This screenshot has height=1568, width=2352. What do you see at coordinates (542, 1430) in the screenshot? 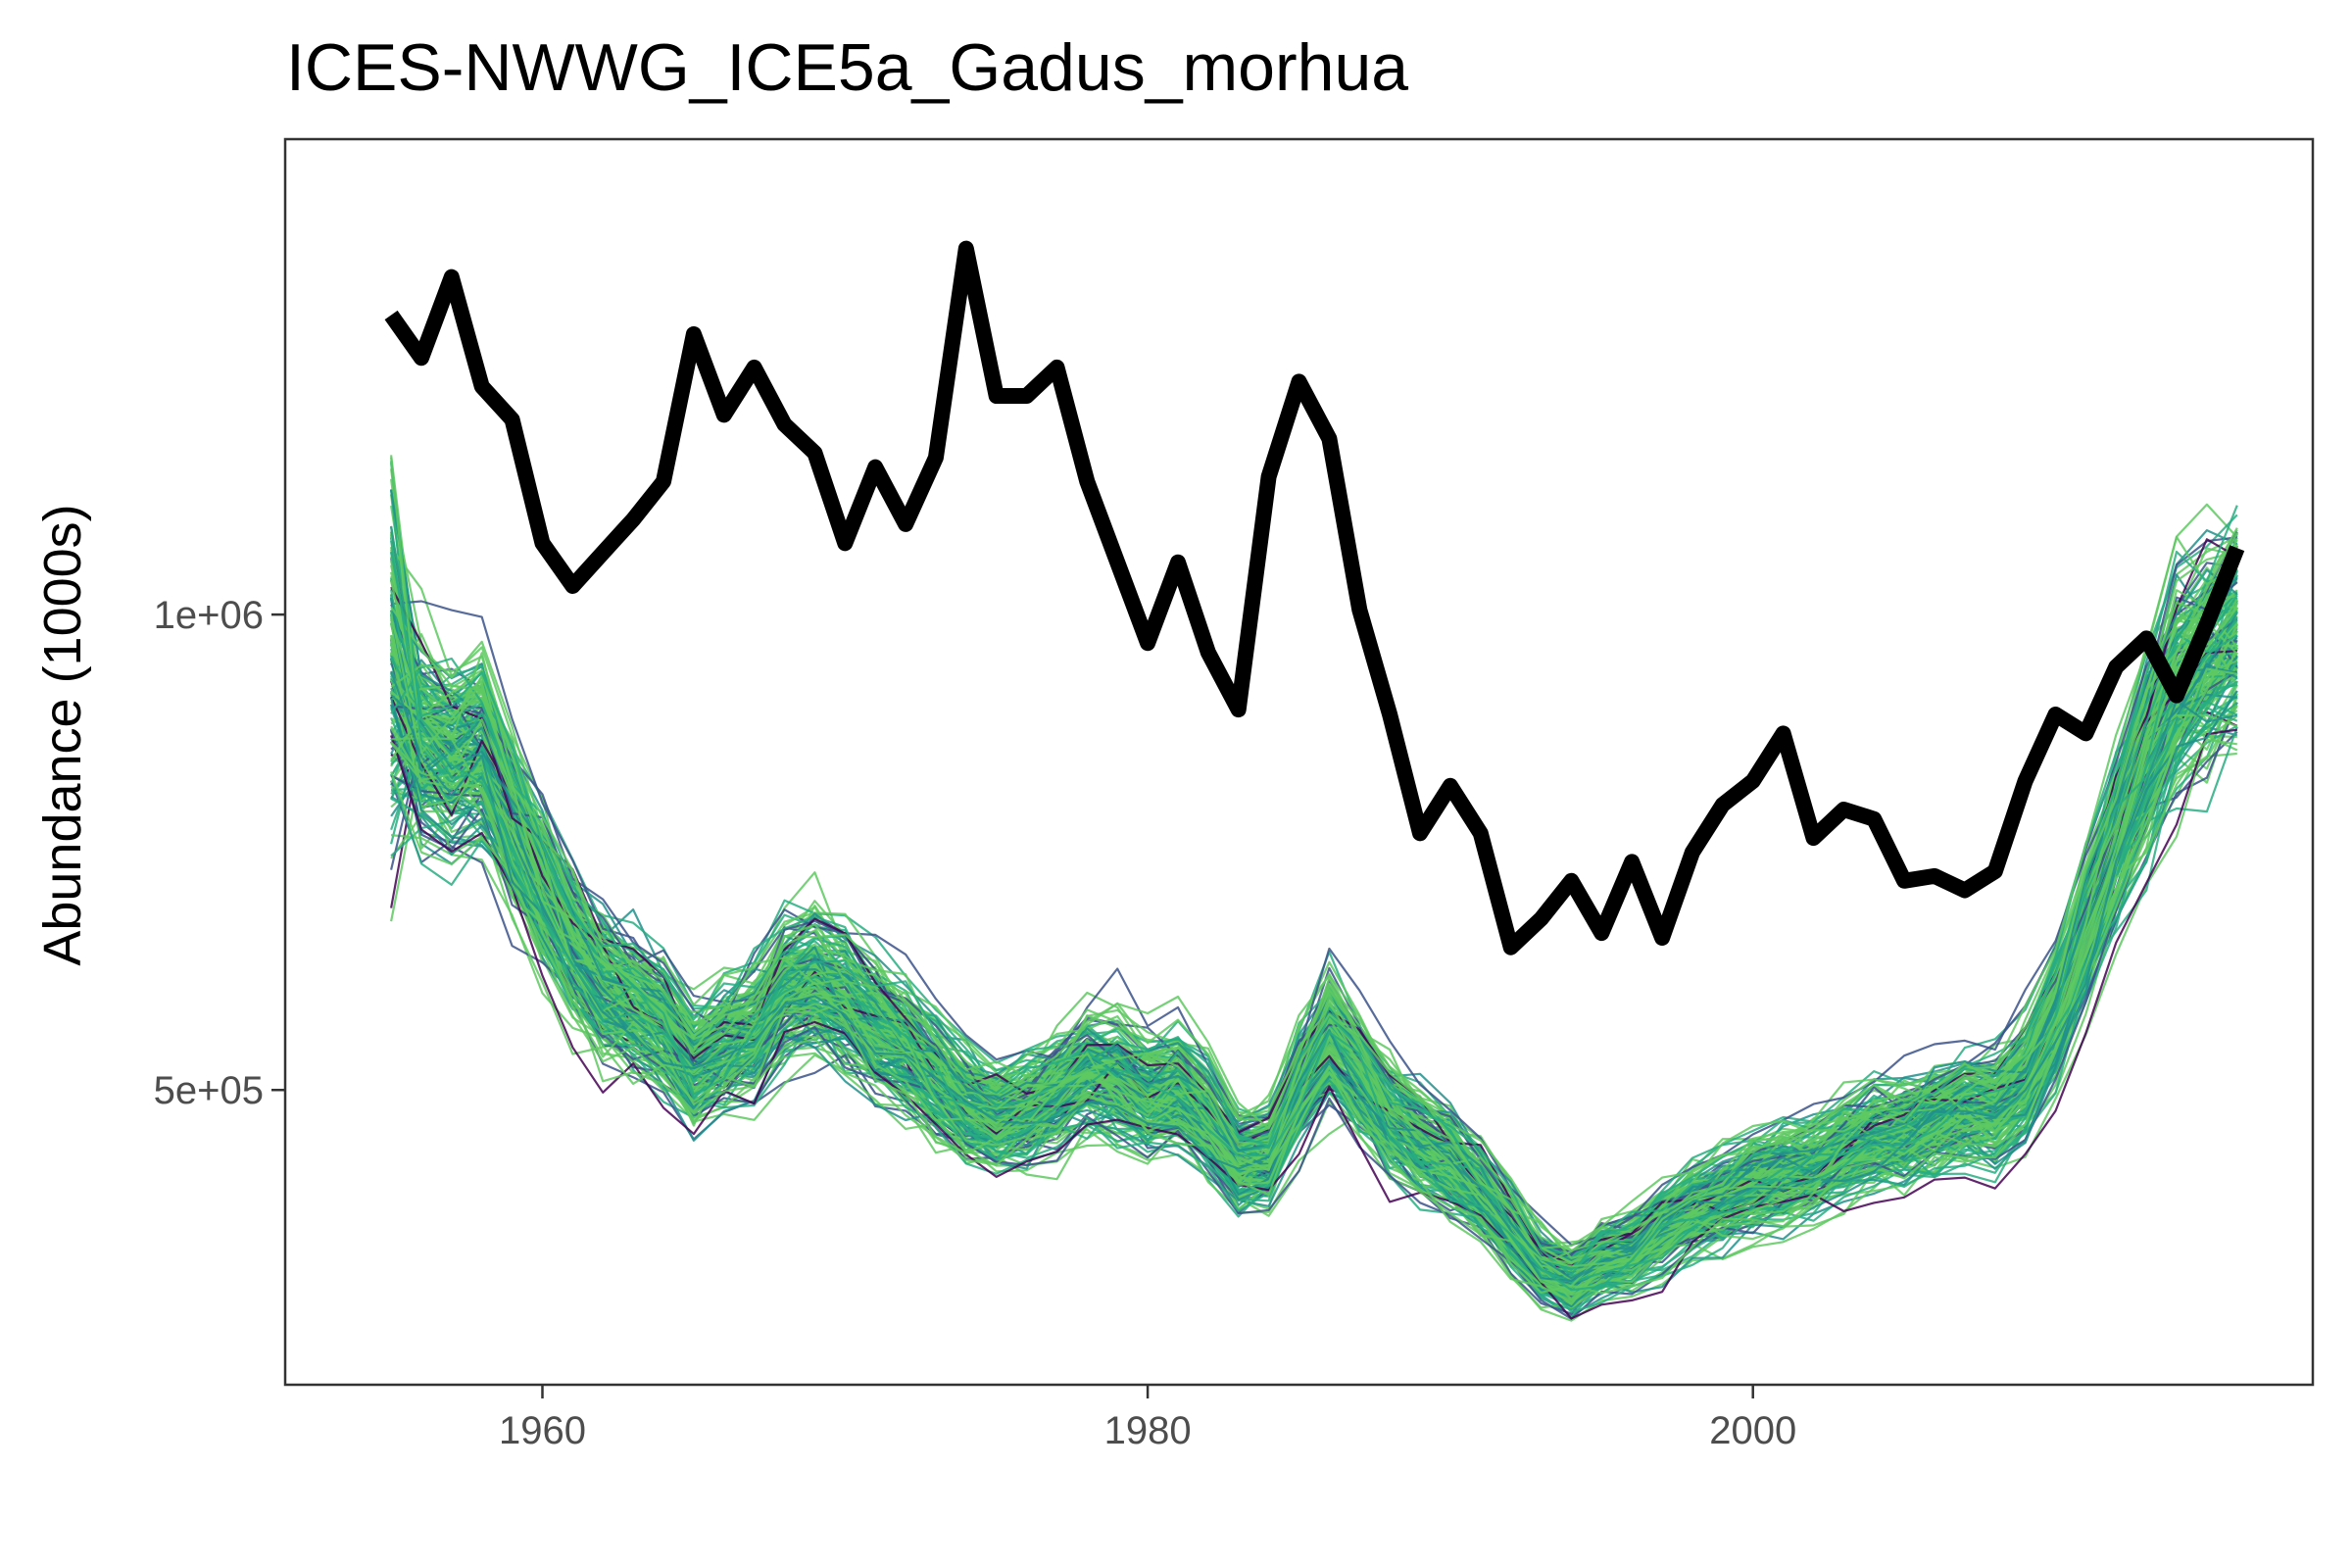
I see `x-tick-label: 1960` at bounding box center [542, 1430].